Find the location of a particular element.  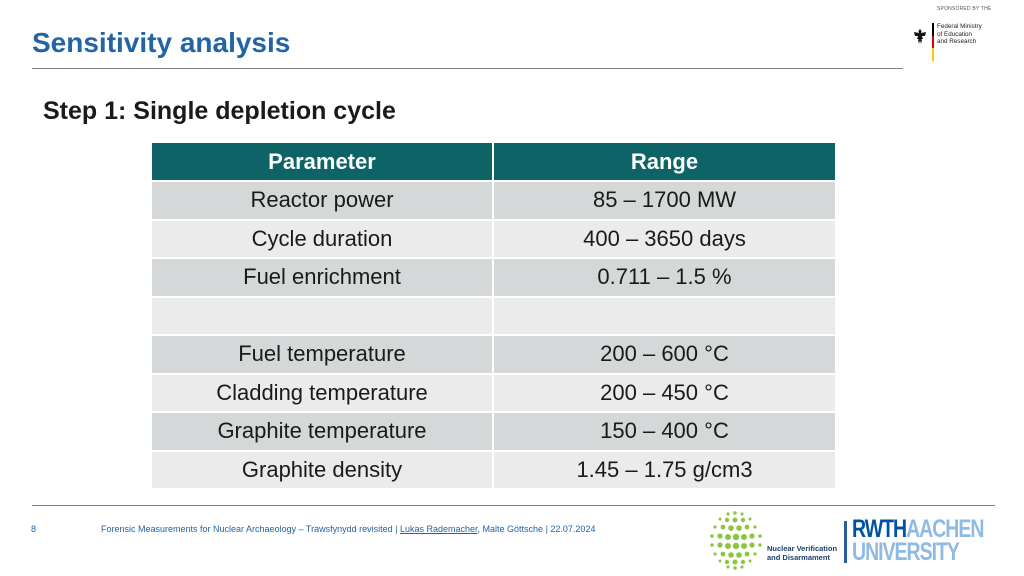

german-flag-stripe is located at coordinates (933, 42).